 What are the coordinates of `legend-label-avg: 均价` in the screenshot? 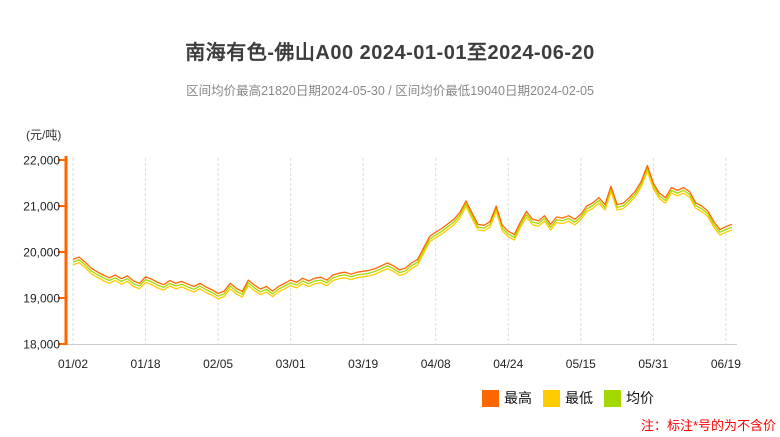 It's located at (640, 398).